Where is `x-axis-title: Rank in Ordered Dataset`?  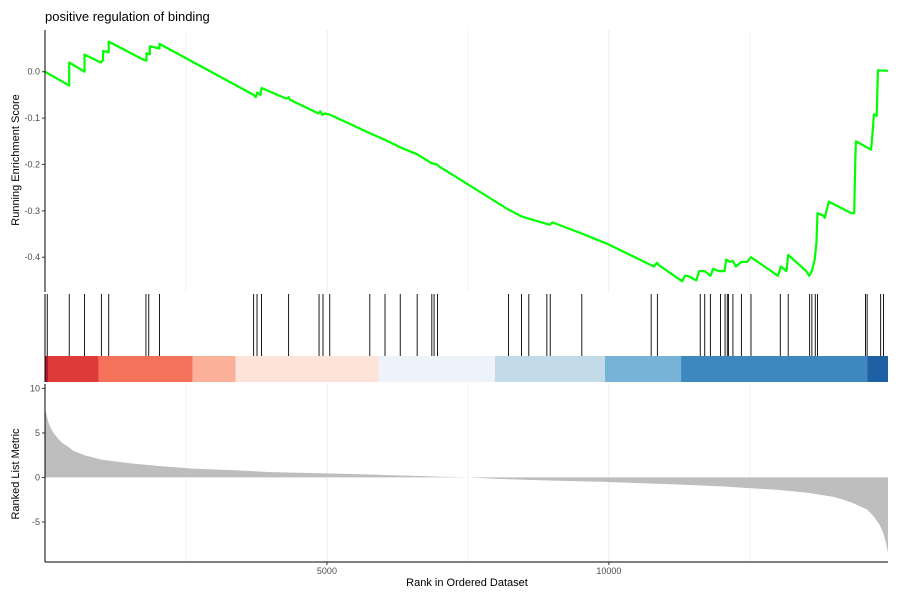 x-axis-title: Rank in Ordered Dataset is located at coordinates (467, 583).